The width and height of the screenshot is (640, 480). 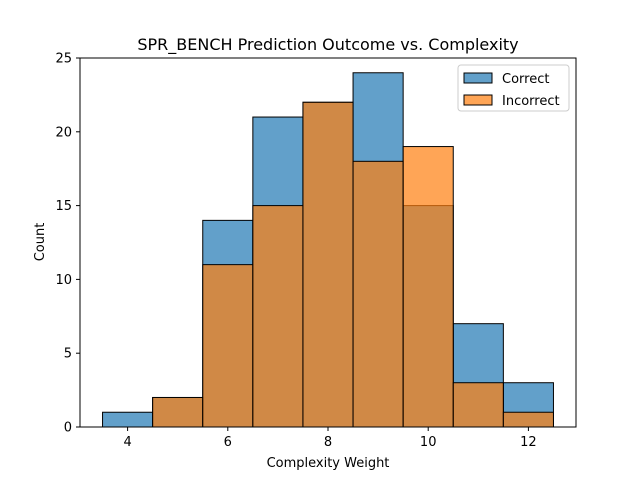 I want to click on y-tick-label: 5, so click(x=68, y=354).